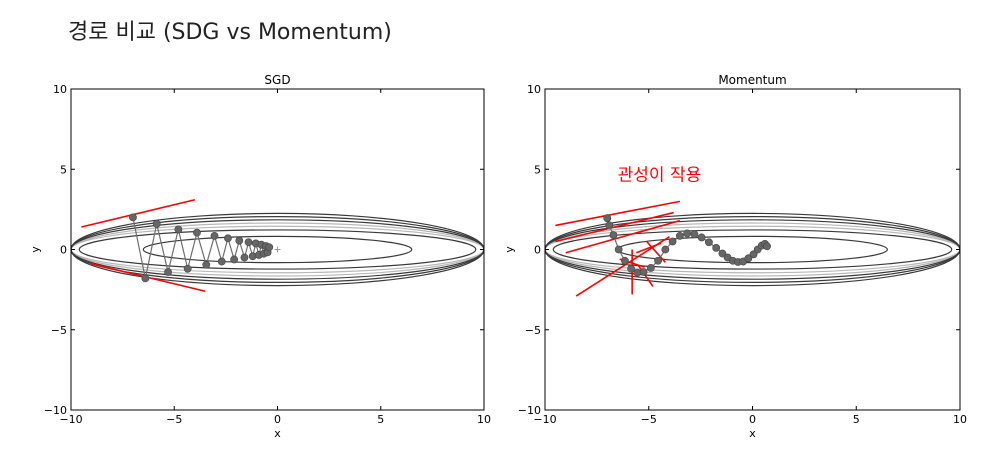 The height and width of the screenshot is (451, 991). I want to click on minimum-marker, so click(277, 249).